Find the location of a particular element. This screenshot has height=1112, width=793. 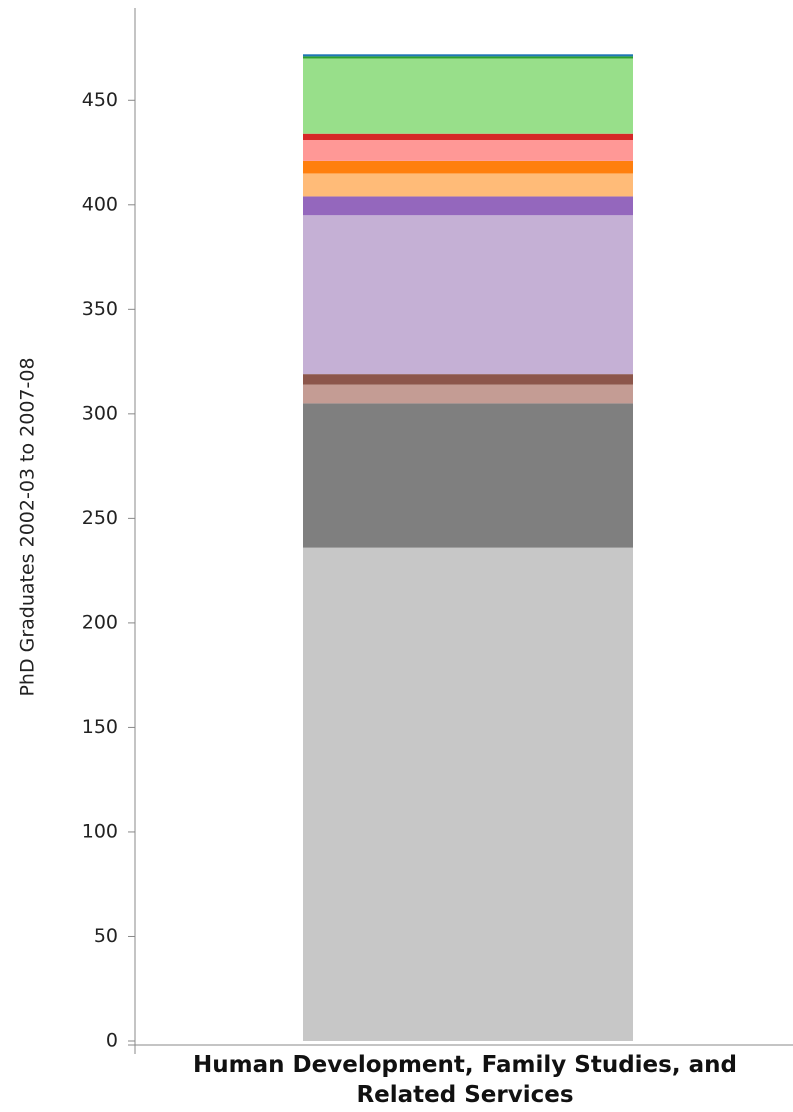

y-tick-label: 200 is located at coordinates (100, 622).